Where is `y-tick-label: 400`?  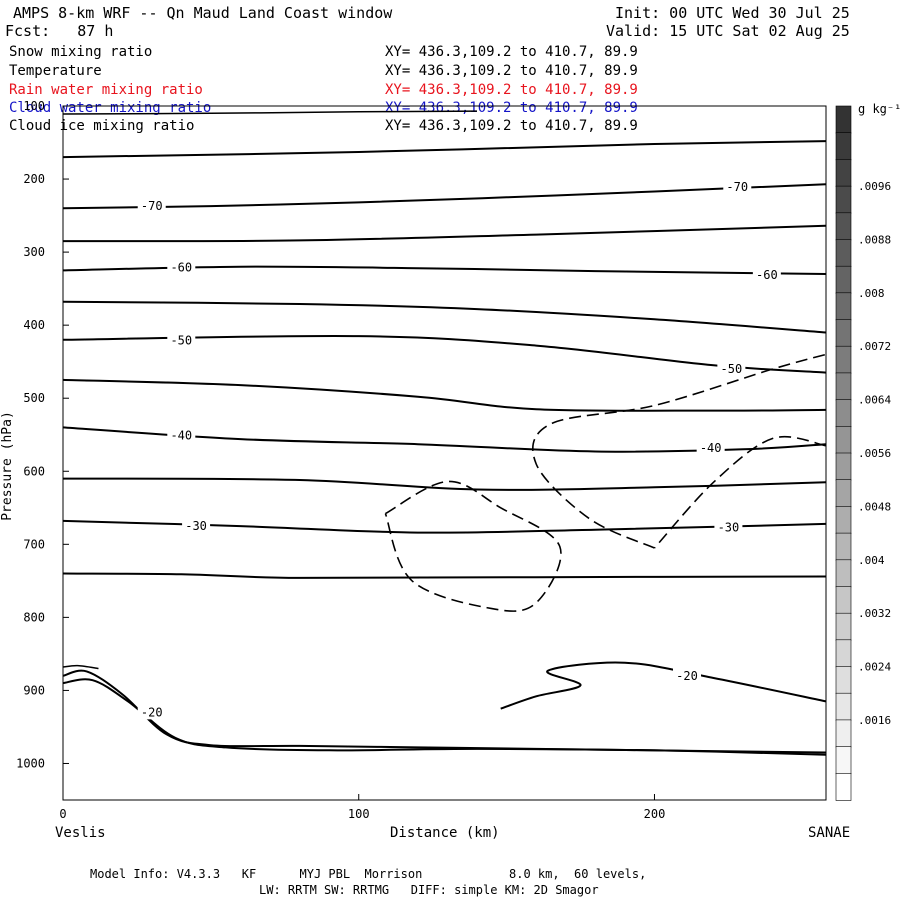
y-tick-label: 400 is located at coordinates (34, 325).